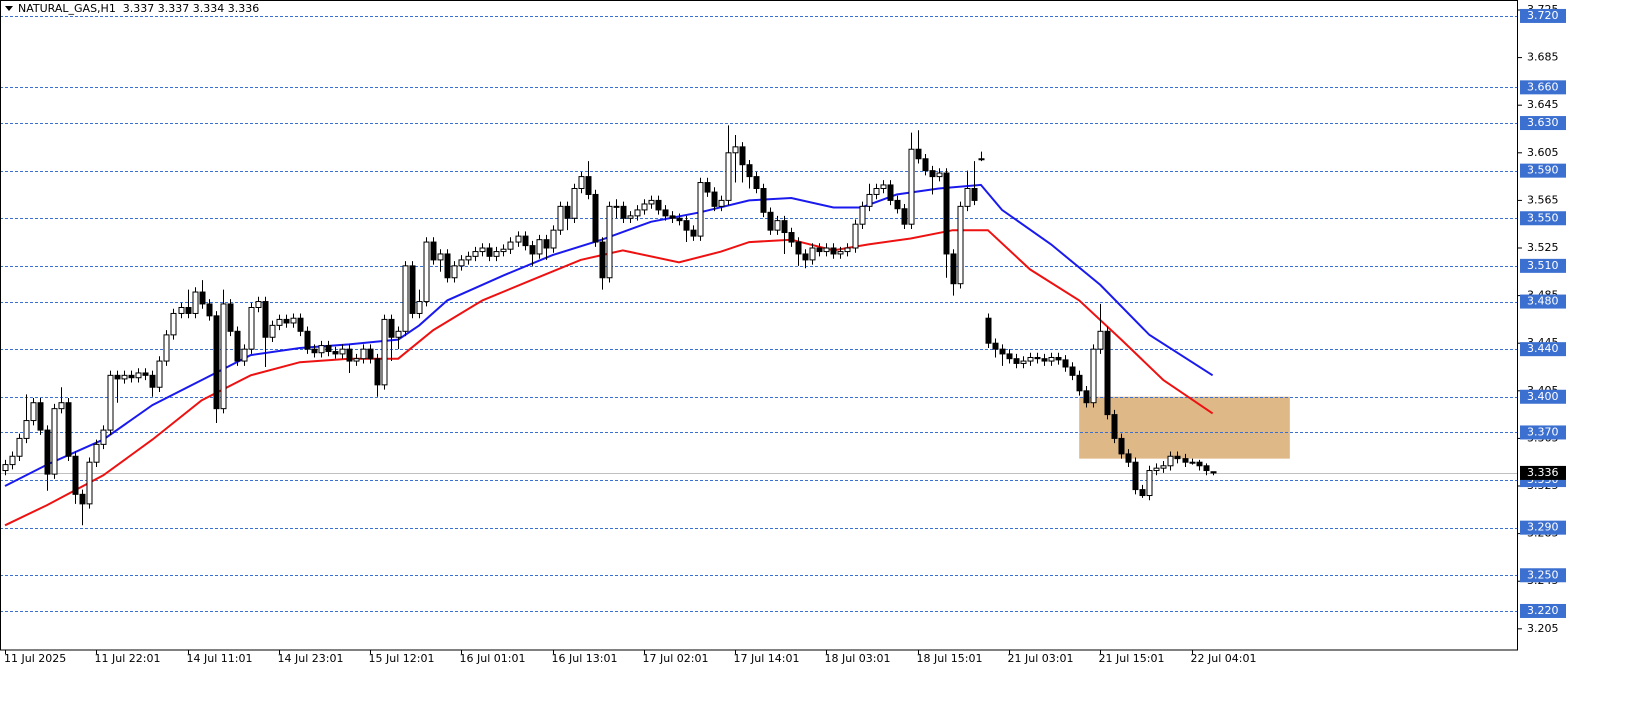 The width and height of the screenshot is (1651, 705). What do you see at coordinates (9, 8) in the screenshot?
I see `menu-arrow` at bounding box center [9, 8].